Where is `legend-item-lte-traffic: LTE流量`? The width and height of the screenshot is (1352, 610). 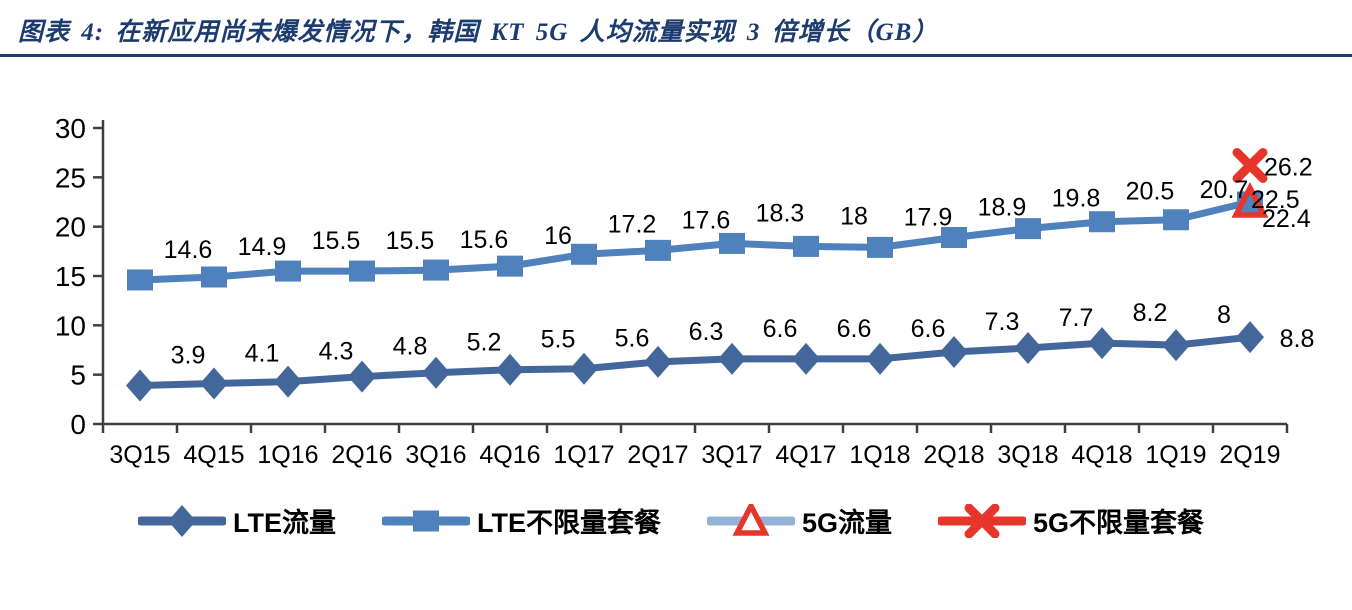
legend-item-lte-traffic: LTE流量 is located at coordinates (237, 520).